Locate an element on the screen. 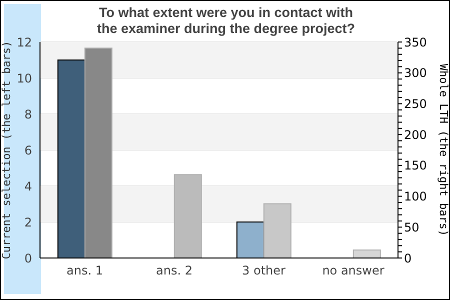  y-tick-label: 6 is located at coordinates (28, 150).